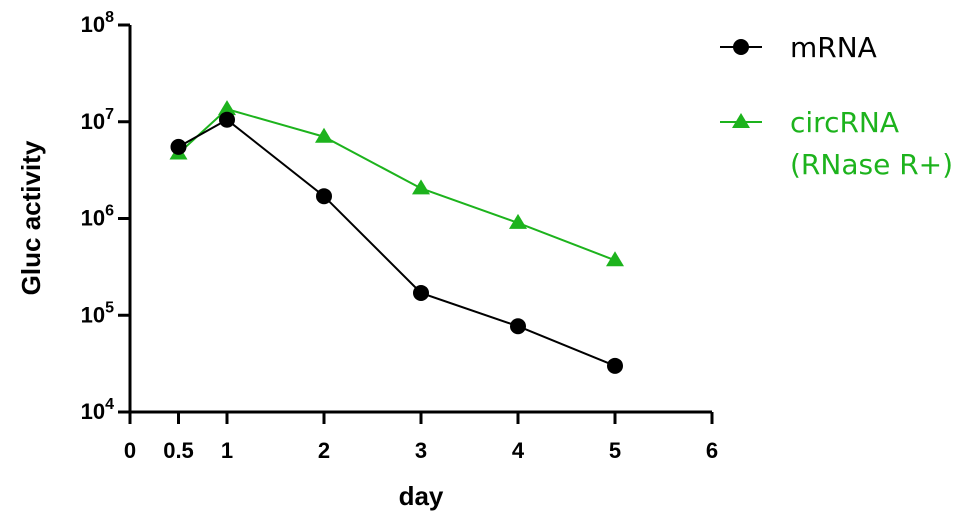 The image size is (974, 522). What do you see at coordinates (178, 450) in the screenshot?
I see `x-tick-label: 0.5` at bounding box center [178, 450].